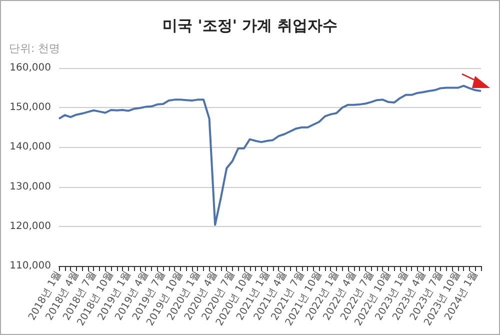  What do you see at coordinates (34, 48) in the screenshot?
I see `y-axis-title: 단위: 천명` at bounding box center [34, 48].